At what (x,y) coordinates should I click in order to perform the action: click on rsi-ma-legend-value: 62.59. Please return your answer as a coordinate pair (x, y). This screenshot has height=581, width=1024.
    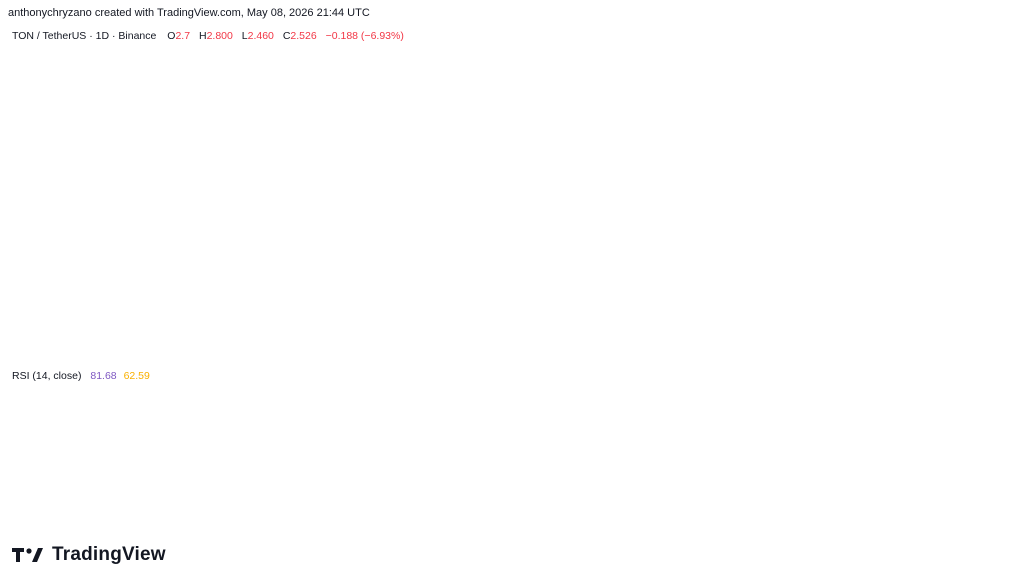
    Looking at the image, I should click on (136, 376).